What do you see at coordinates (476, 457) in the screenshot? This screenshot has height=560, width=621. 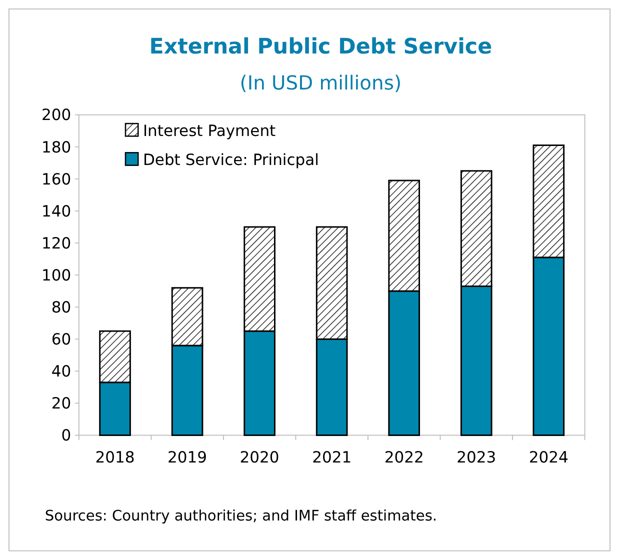 I see `x-tick-label: 2023` at bounding box center [476, 457].